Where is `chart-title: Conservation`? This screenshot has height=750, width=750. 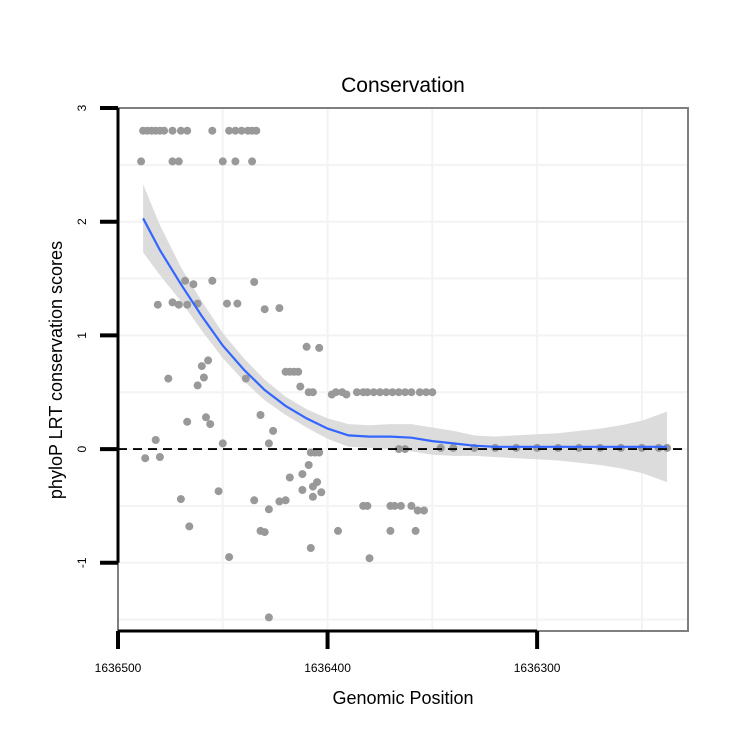
chart-title: Conservation is located at coordinates (403, 85).